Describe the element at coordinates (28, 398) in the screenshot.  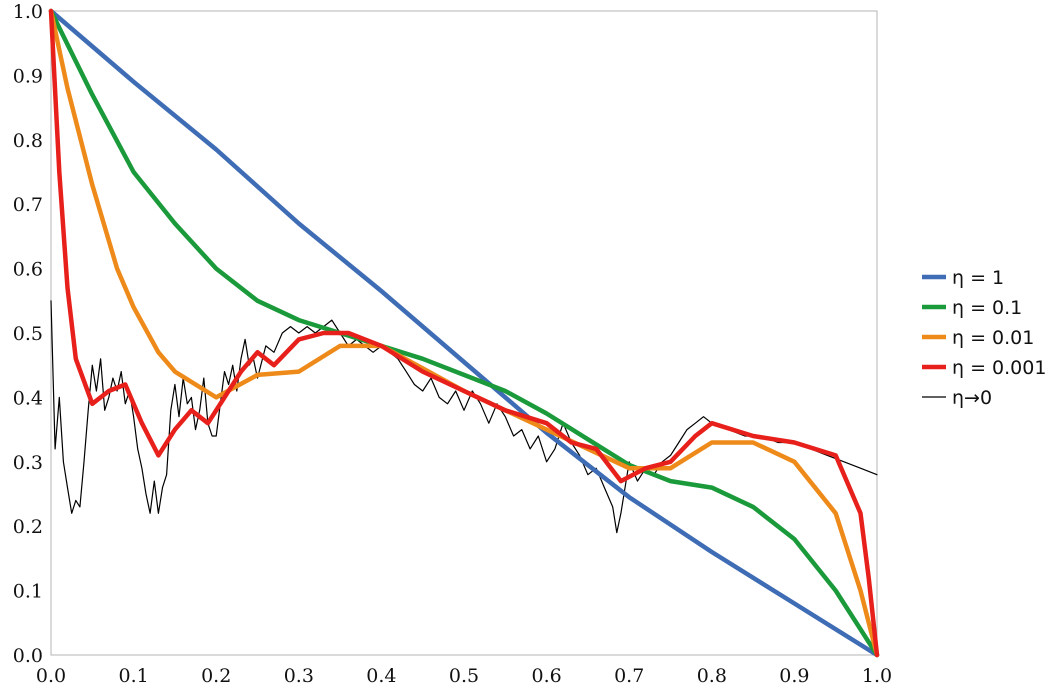
I see `y-tick-label: 0.4` at that location.